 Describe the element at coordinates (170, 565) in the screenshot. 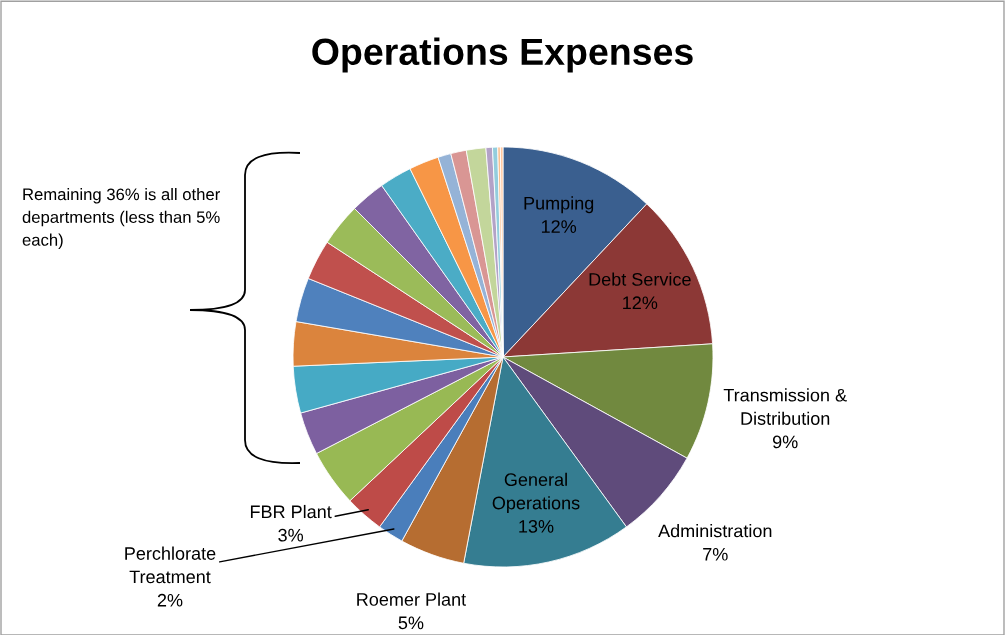

I see `slice-label: Perchlorate Treatment` at that location.